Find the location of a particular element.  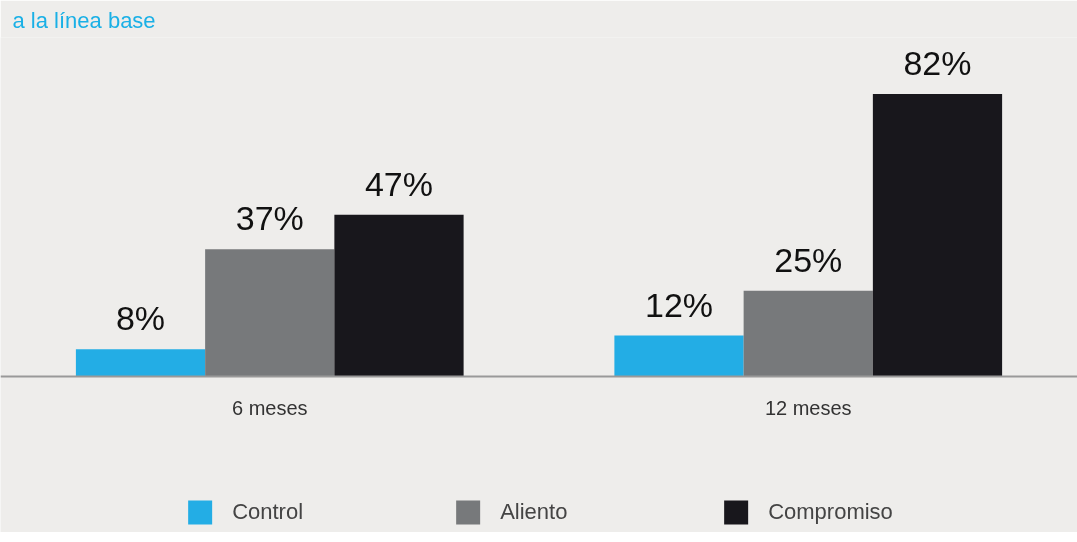

data-label: 37% is located at coordinates (269, 218).